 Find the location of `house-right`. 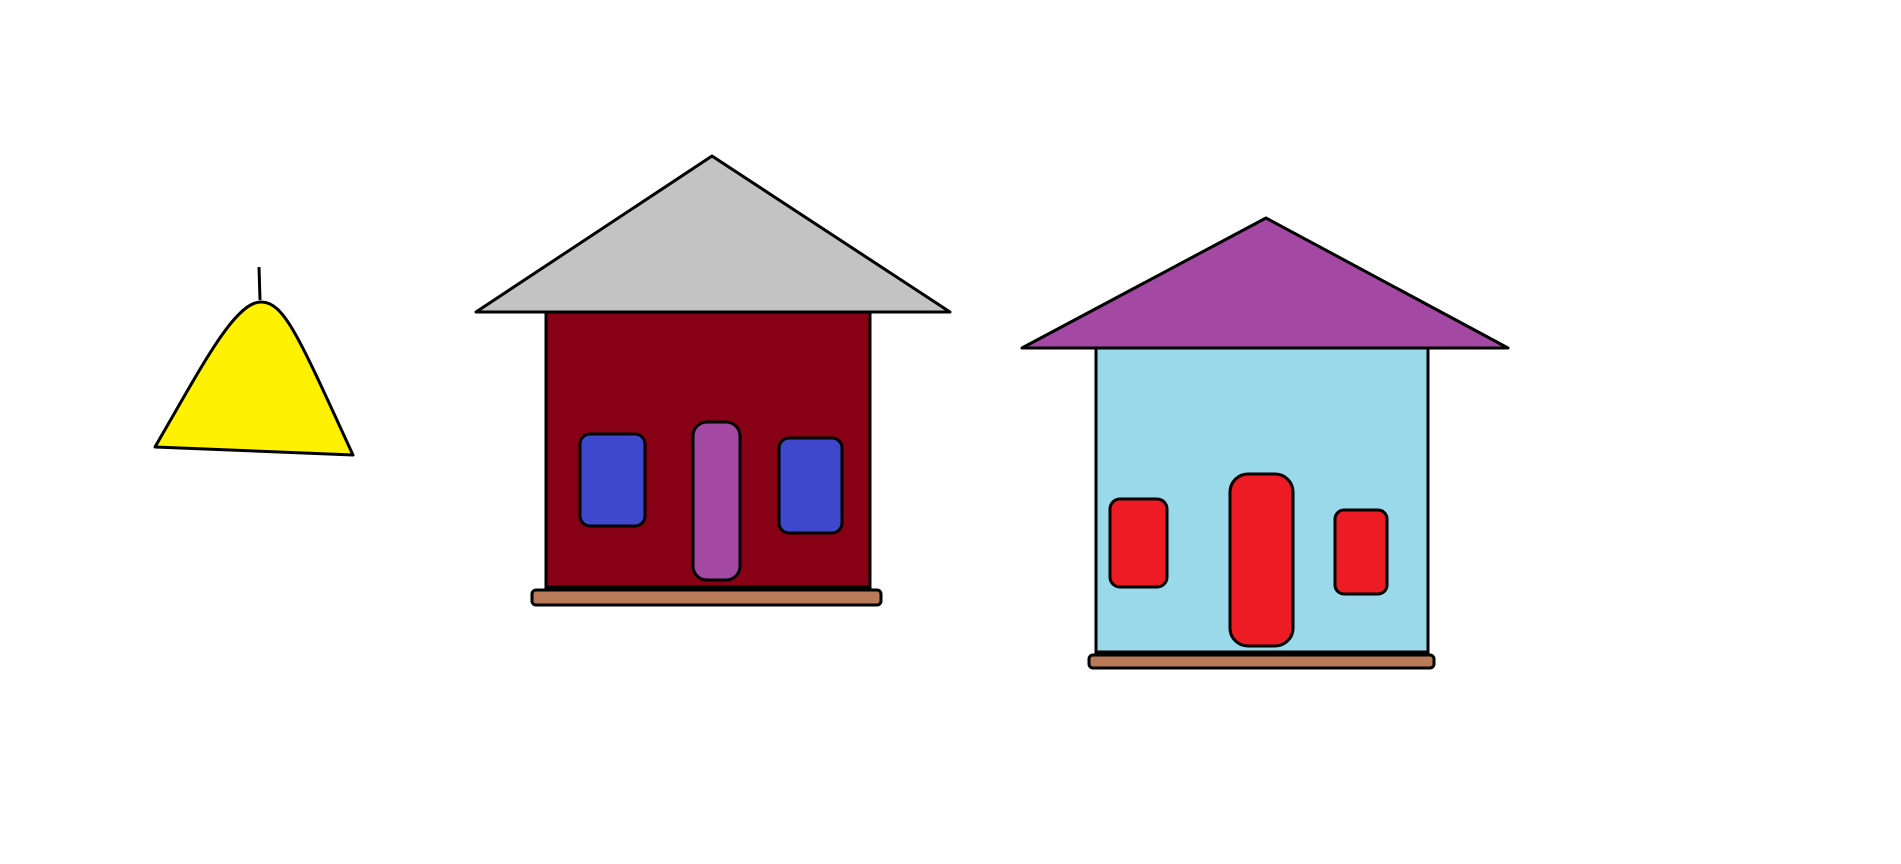

house-right is located at coordinates (1265, 443).